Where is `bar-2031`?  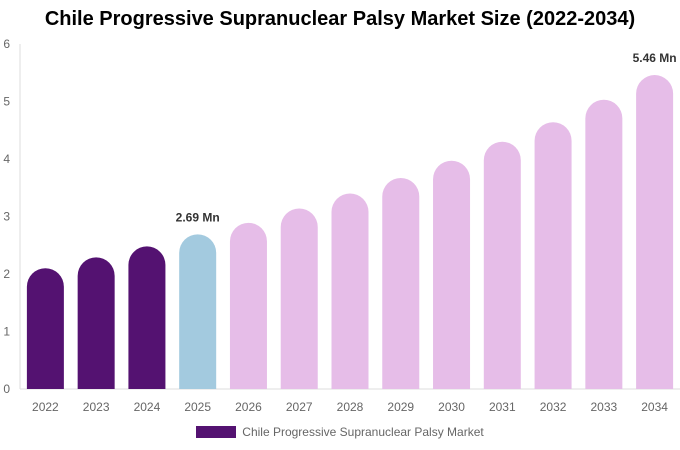 bar-2031 is located at coordinates (502, 265).